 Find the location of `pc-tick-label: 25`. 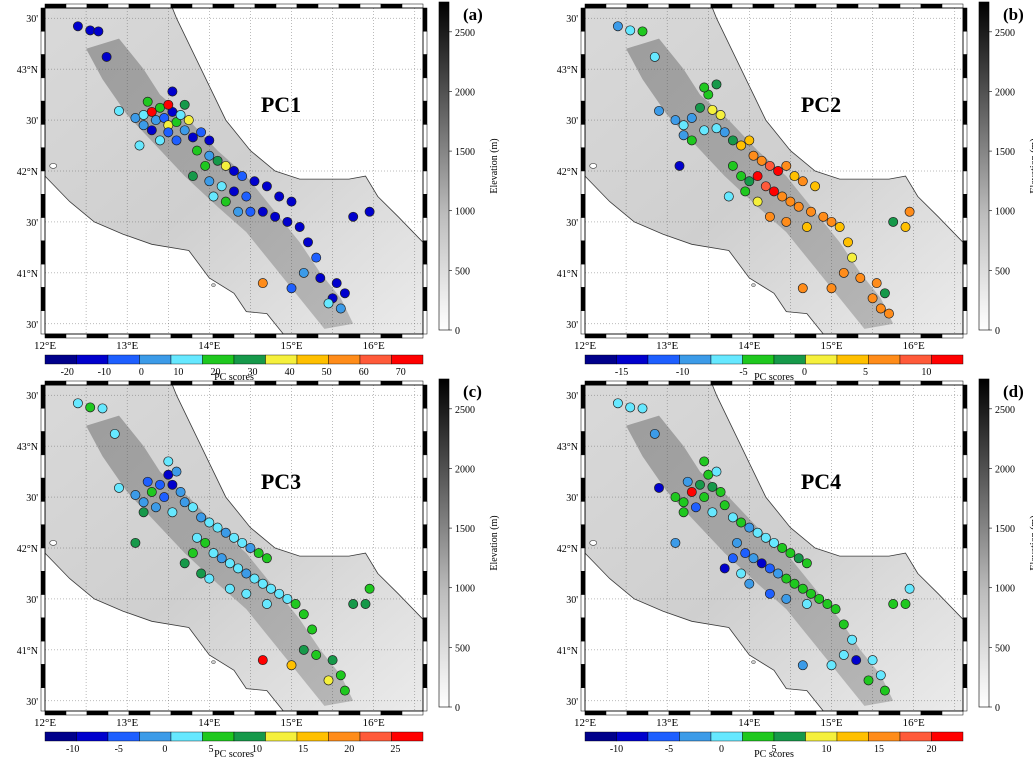

pc-tick-label: 25 is located at coordinates (395, 749).